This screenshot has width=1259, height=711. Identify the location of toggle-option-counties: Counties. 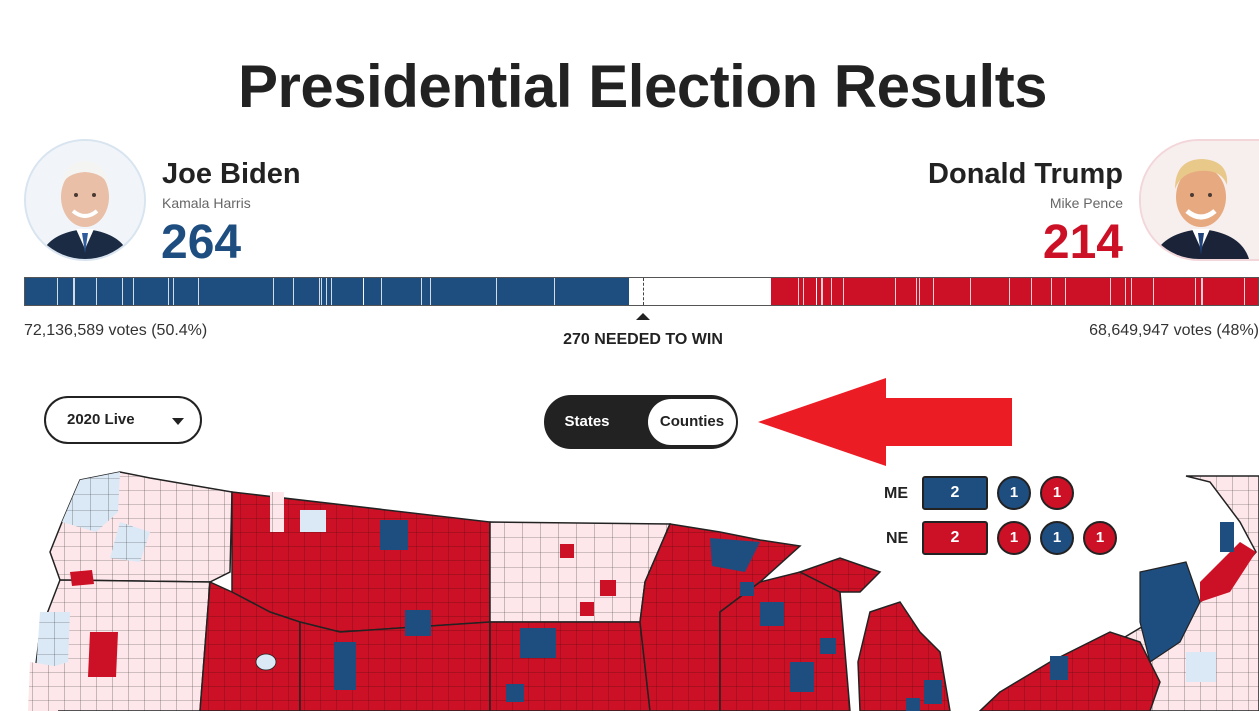
(692, 422).